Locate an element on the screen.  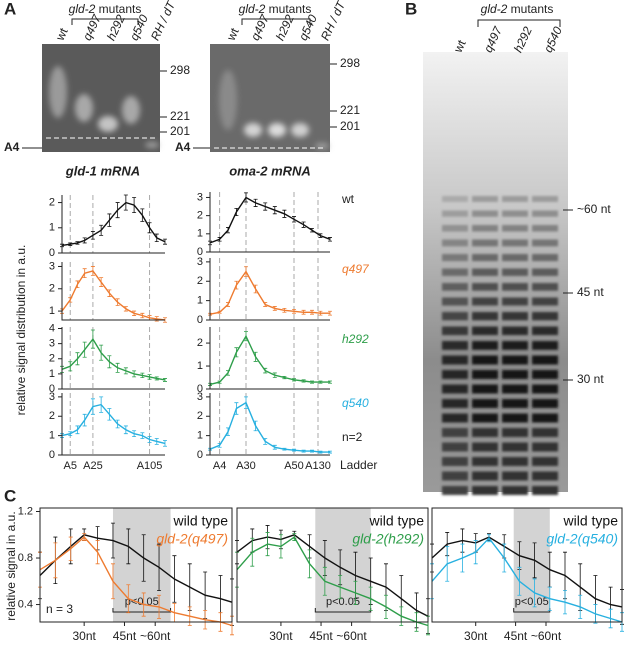
row-label: h292 is located at coordinates (355, 339).